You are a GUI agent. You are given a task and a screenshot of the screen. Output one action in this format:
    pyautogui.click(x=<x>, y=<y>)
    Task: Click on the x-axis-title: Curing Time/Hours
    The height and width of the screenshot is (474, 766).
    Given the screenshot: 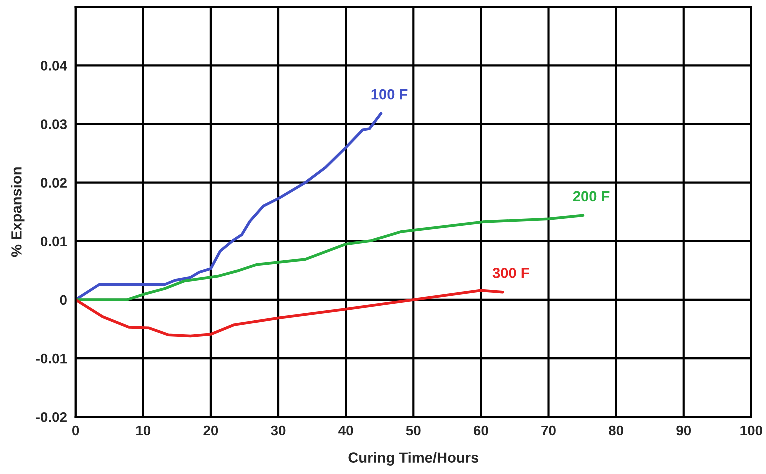 What is the action you would take?
    pyautogui.click(x=413, y=459)
    